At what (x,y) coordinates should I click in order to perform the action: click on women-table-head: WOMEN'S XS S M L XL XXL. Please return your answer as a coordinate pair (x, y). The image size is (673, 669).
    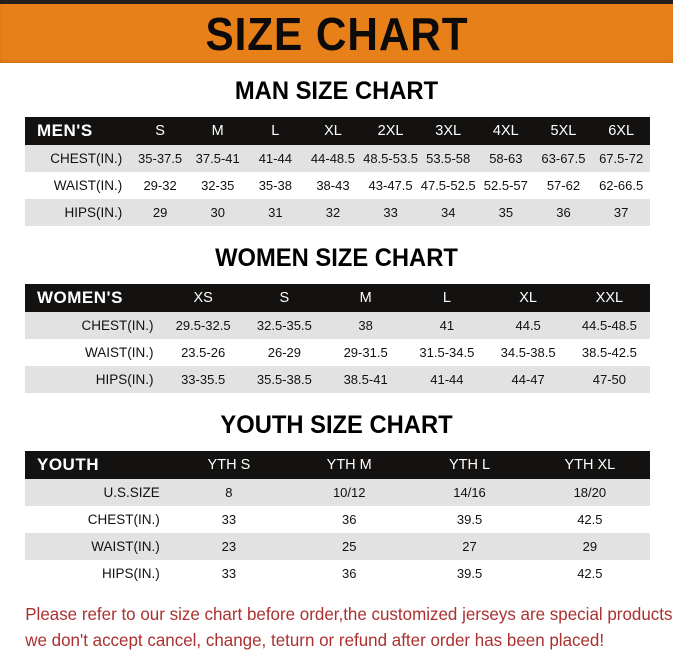
    Looking at the image, I should click on (337, 298).